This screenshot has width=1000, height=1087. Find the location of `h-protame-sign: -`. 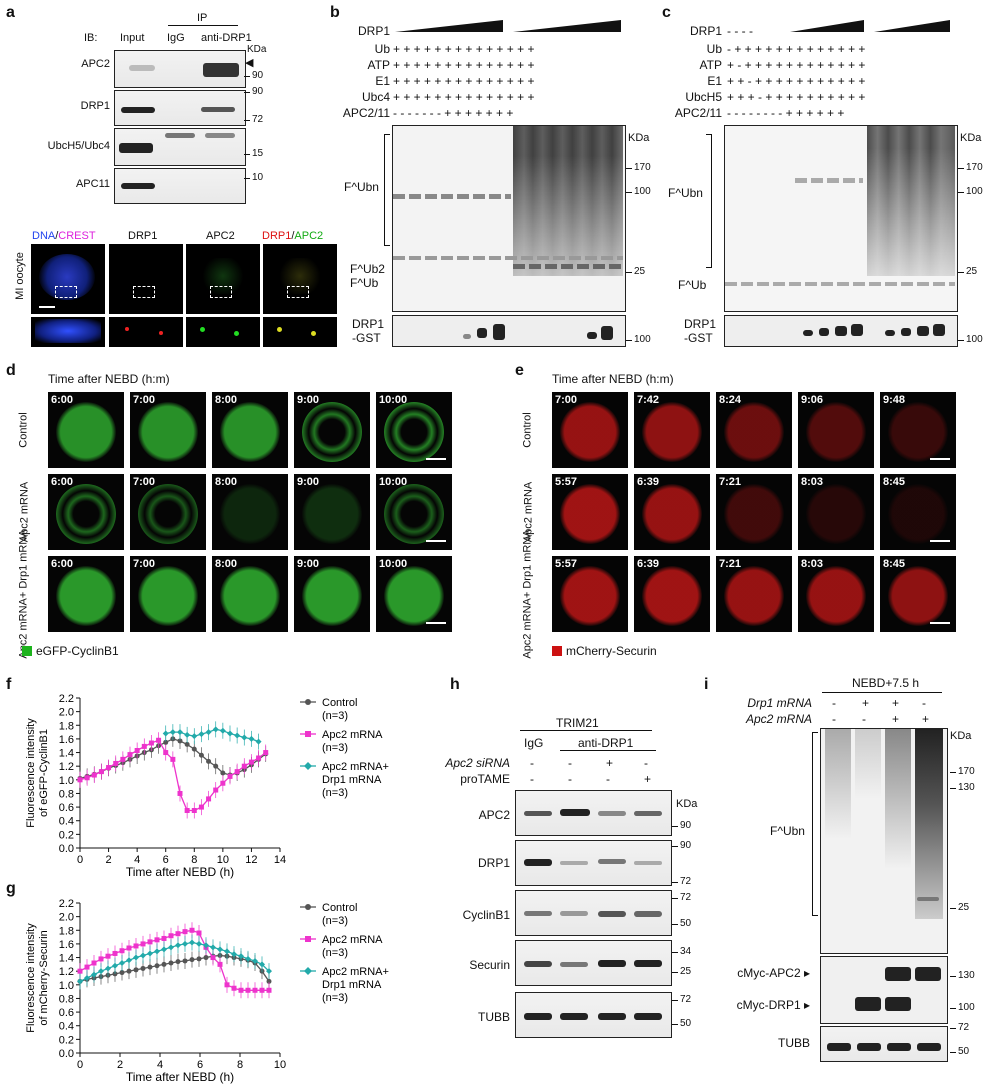

h-protame-sign: - is located at coordinates (532, 779).